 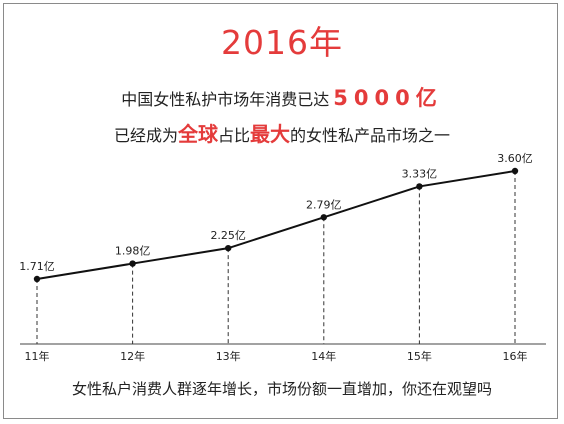 What do you see at coordinates (197, 134) in the screenshot?
I see `highlight-global: 全球` at bounding box center [197, 134].